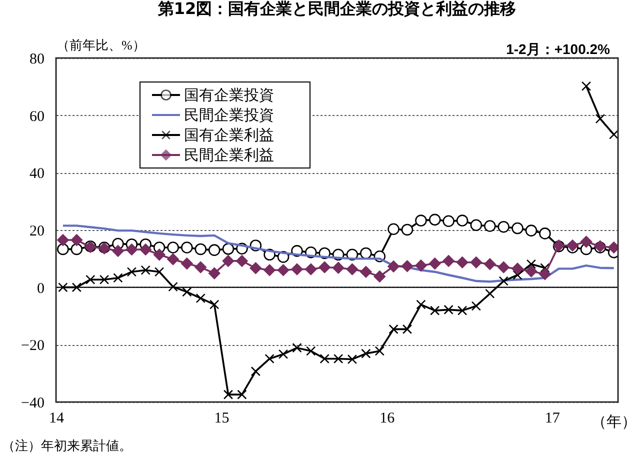  I want to click on y-tick-label: −20, so click(32, 346).